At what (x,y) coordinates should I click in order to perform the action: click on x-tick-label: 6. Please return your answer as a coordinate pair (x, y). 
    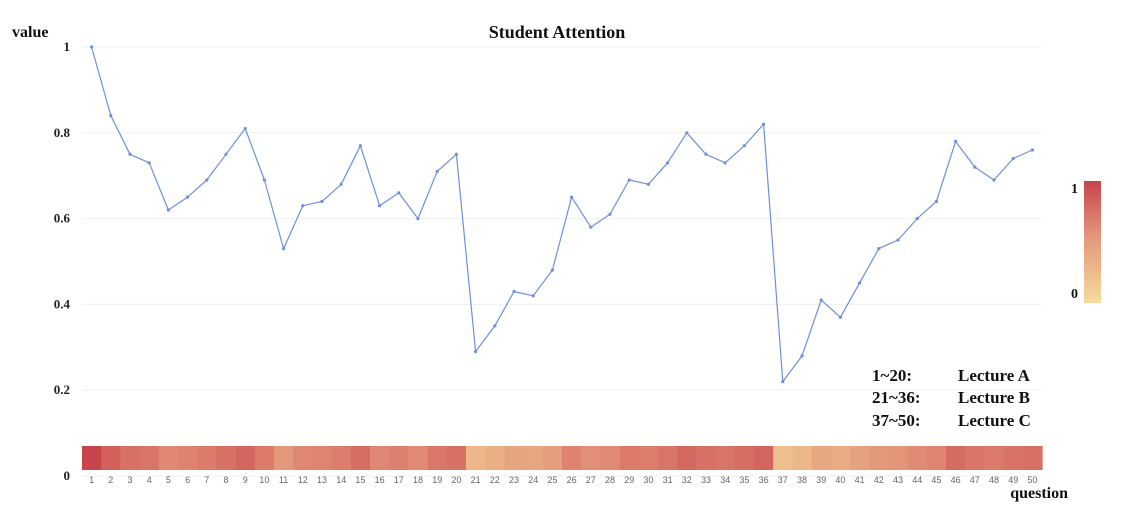
    Looking at the image, I should click on (187, 480).